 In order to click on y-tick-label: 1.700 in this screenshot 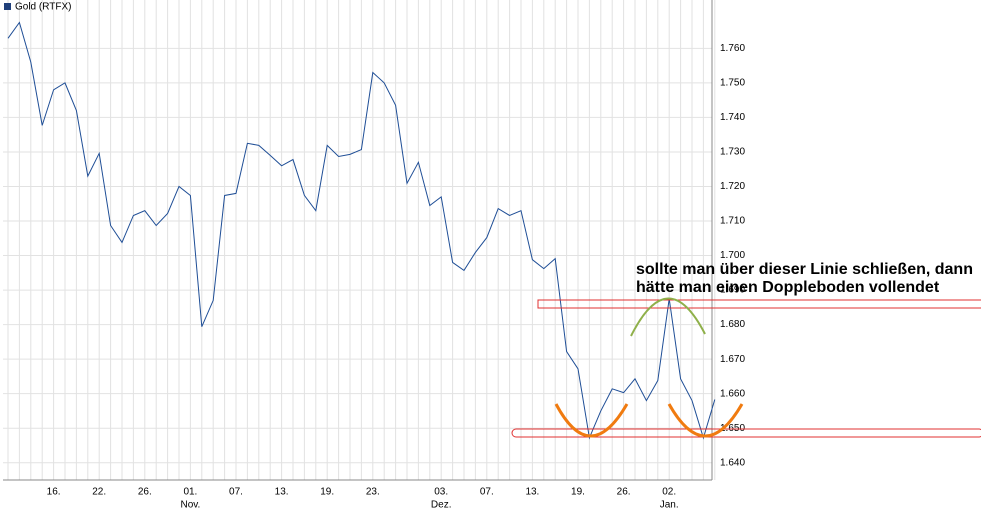, I will do `click(732, 255)`.